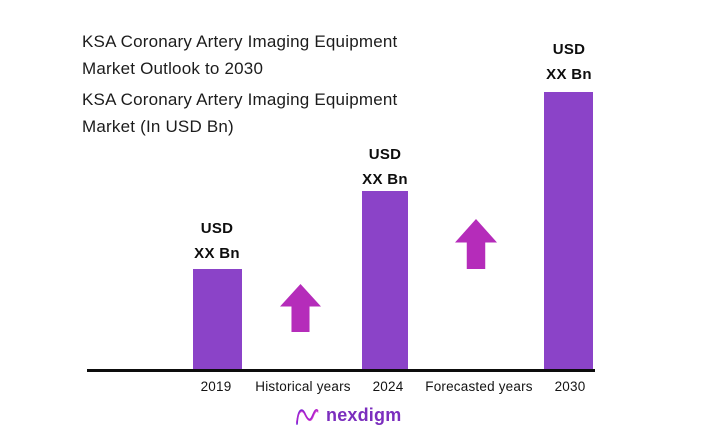 Image resolution: width=710 pixels, height=441 pixels. What do you see at coordinates (569, 74) in the screenshot?
I see `bar-value-label-2030-line2: XX Bn` at bounding box center [569, 74].